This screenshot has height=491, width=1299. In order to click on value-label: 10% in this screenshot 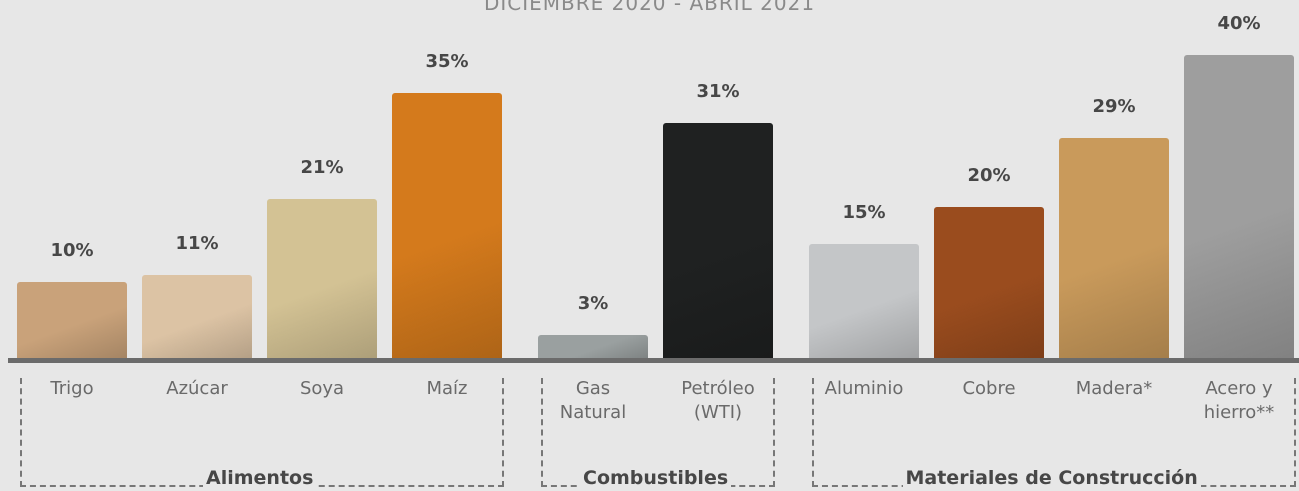, I will do `click(72, 251)`.